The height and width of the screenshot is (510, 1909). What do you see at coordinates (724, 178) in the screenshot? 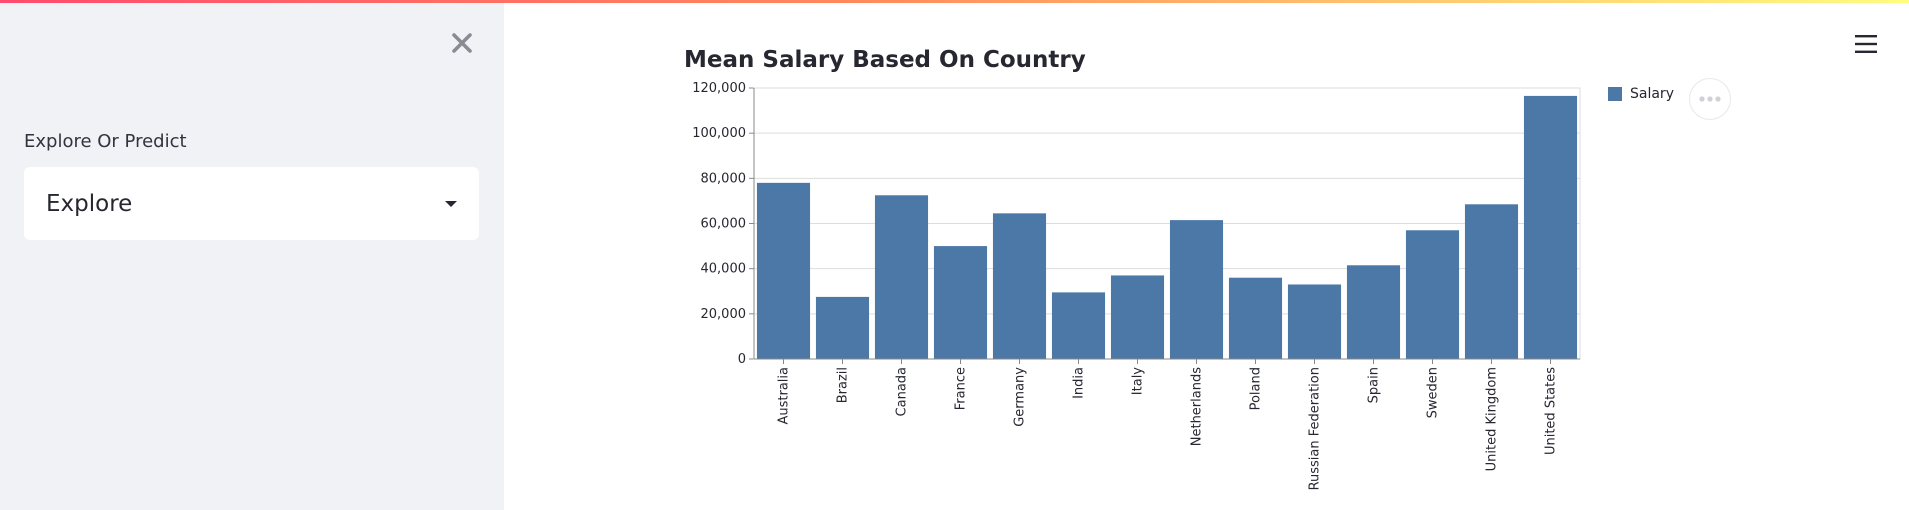
I see `y-tick-label: 80,000` at bounding box center [724, 178].